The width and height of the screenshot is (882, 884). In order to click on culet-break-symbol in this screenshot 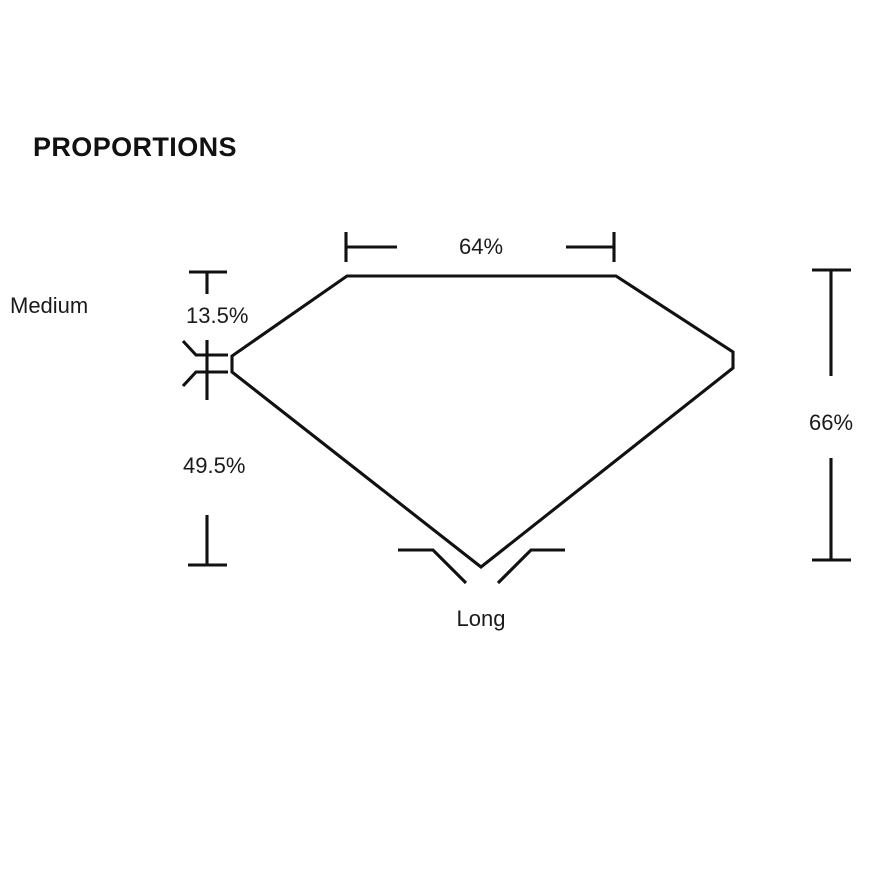, I will do `click(481, 566)`.